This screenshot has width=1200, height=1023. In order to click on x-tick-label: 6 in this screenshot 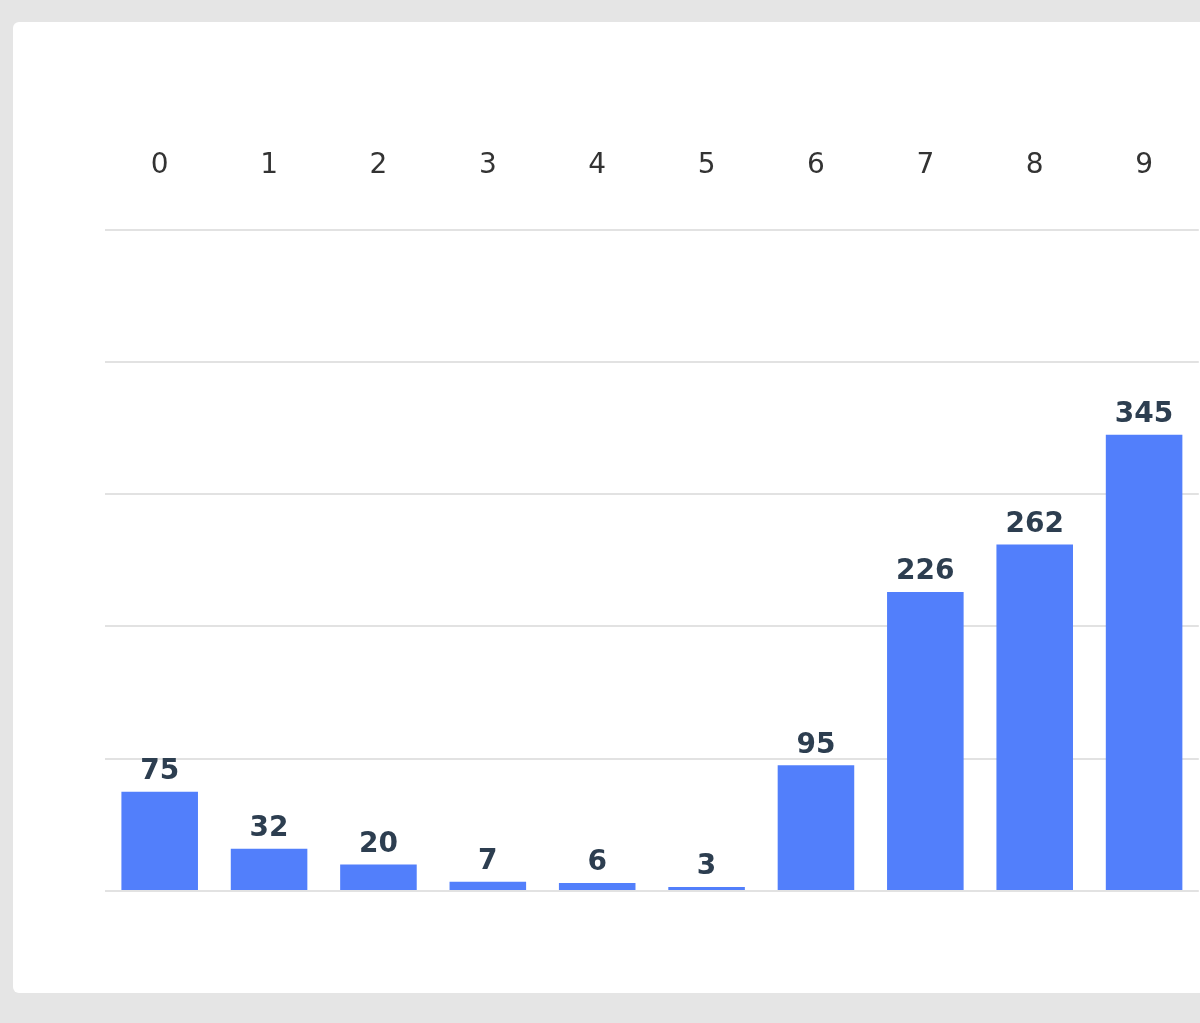, I will do `click(816, 164)`.